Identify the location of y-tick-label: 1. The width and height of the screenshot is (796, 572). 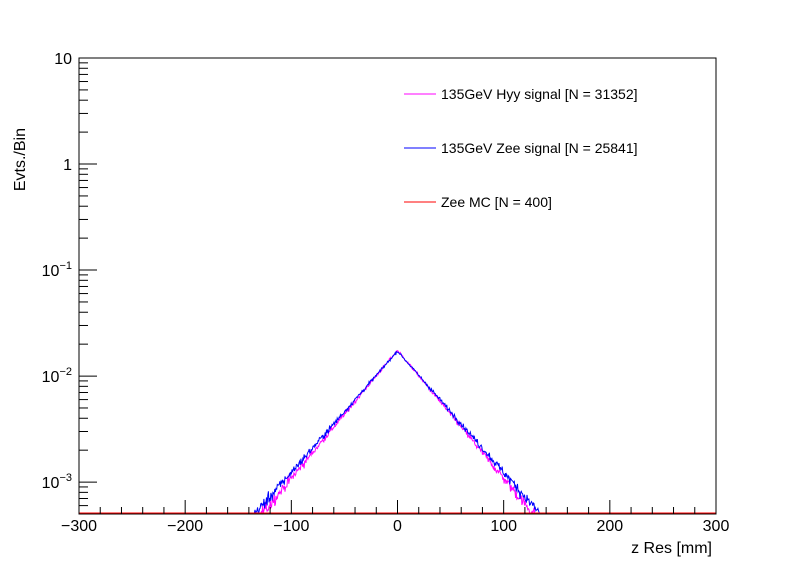
(67, 165).